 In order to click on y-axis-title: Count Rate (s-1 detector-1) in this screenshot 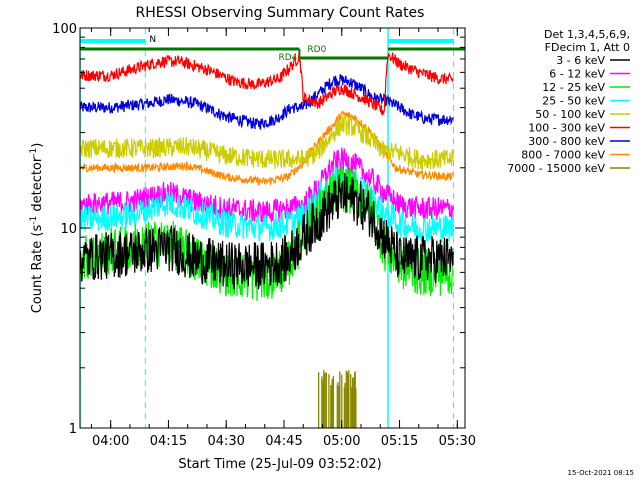, I will do `click(37, 228)`.